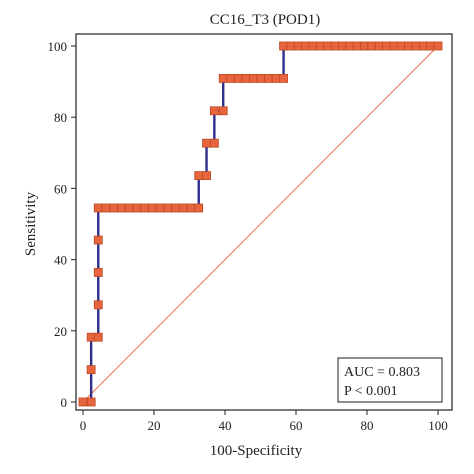 The width and height of the screenshot is (474, 474). What do you see at coordinates (60, 331) in the screenshot?
I see `y-tick-label: 20` at bounding box center [60, 331].